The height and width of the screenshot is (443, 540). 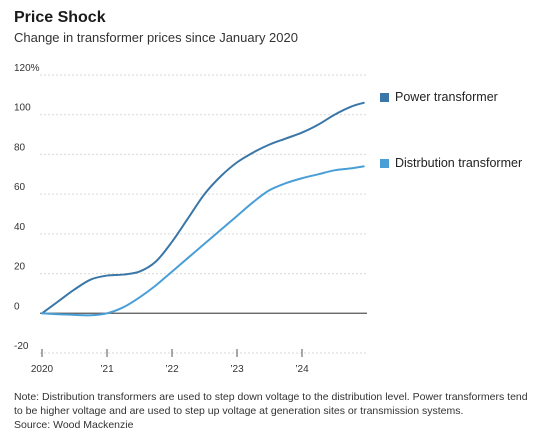 I want to click on legend-swatch-distribution, so click(x=384, y=163).